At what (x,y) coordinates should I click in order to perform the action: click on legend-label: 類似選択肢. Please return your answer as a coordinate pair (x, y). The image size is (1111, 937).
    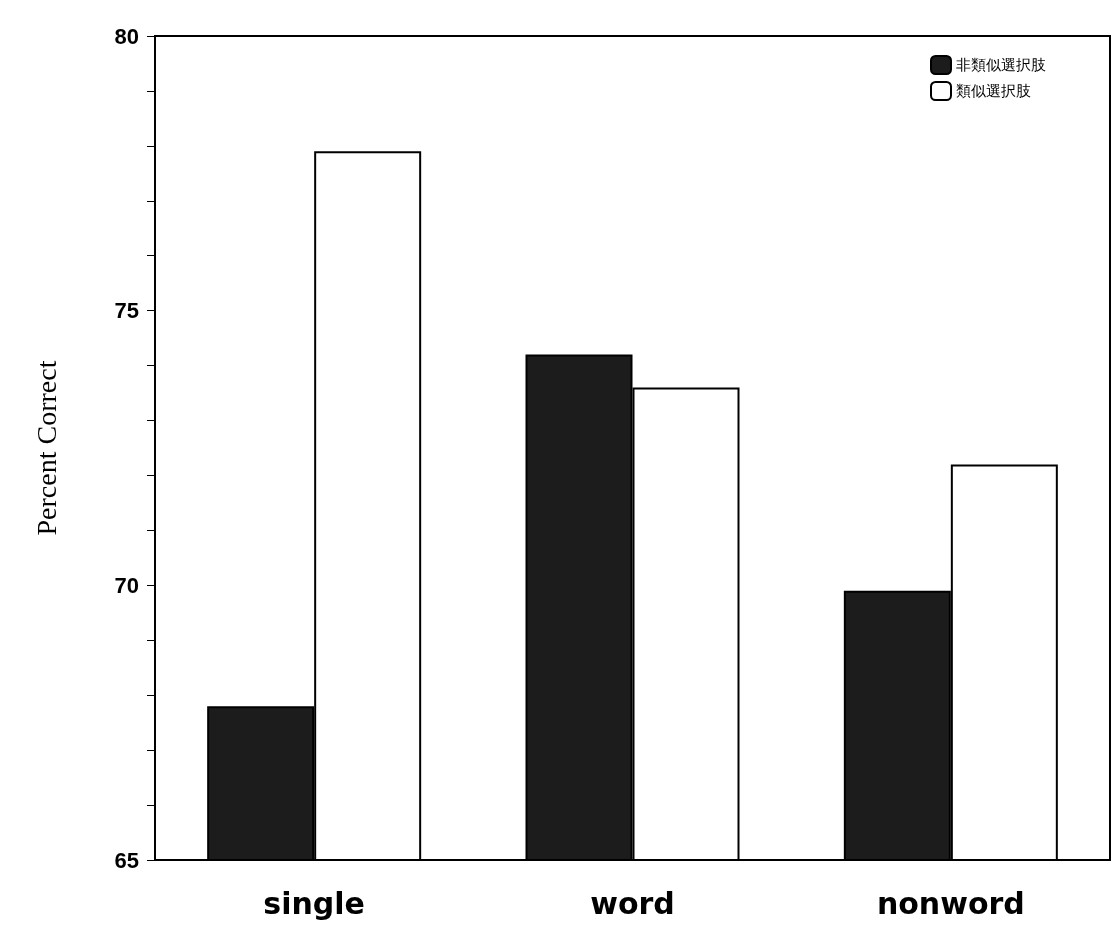
    Looking at the image, I should click on (993, 91).